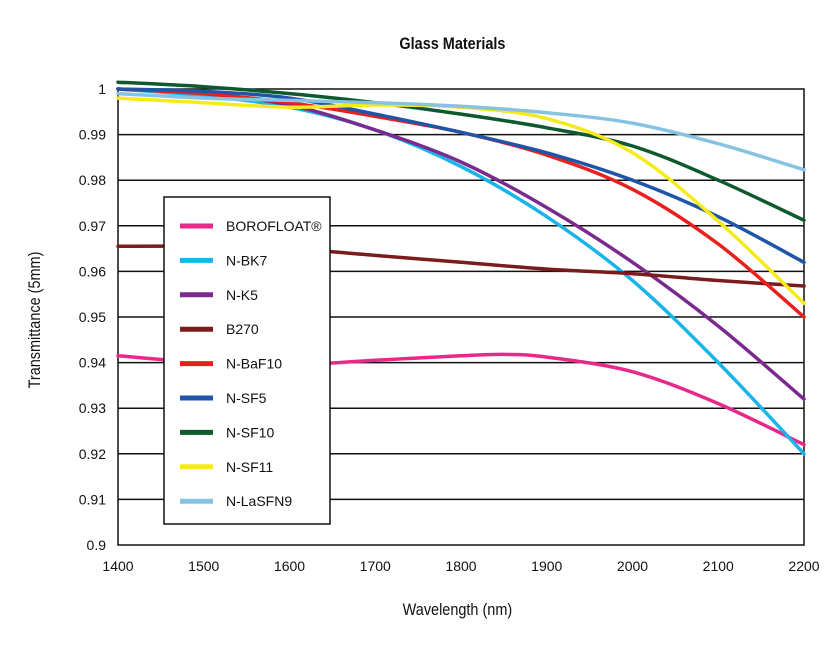  What do you see at coordinates (250, 432) in the screenshot?
I see `legend-label-n-sf10: N-SF10` at bounding box center [250, 432].